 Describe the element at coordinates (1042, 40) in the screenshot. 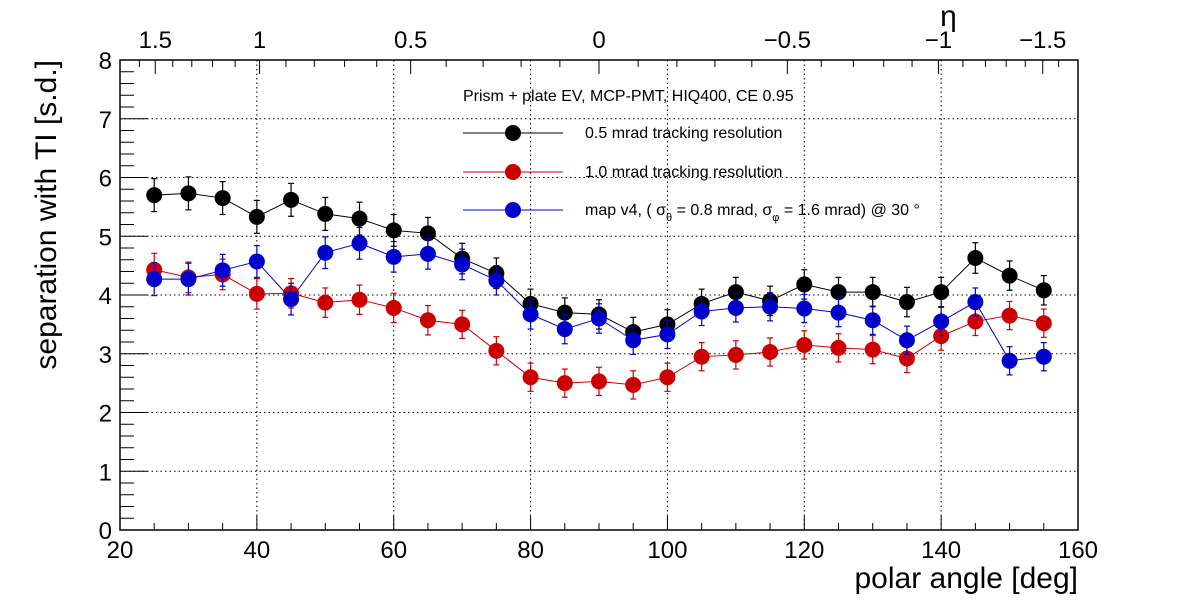

I see `eta-tick-label: −1.5` at that location.